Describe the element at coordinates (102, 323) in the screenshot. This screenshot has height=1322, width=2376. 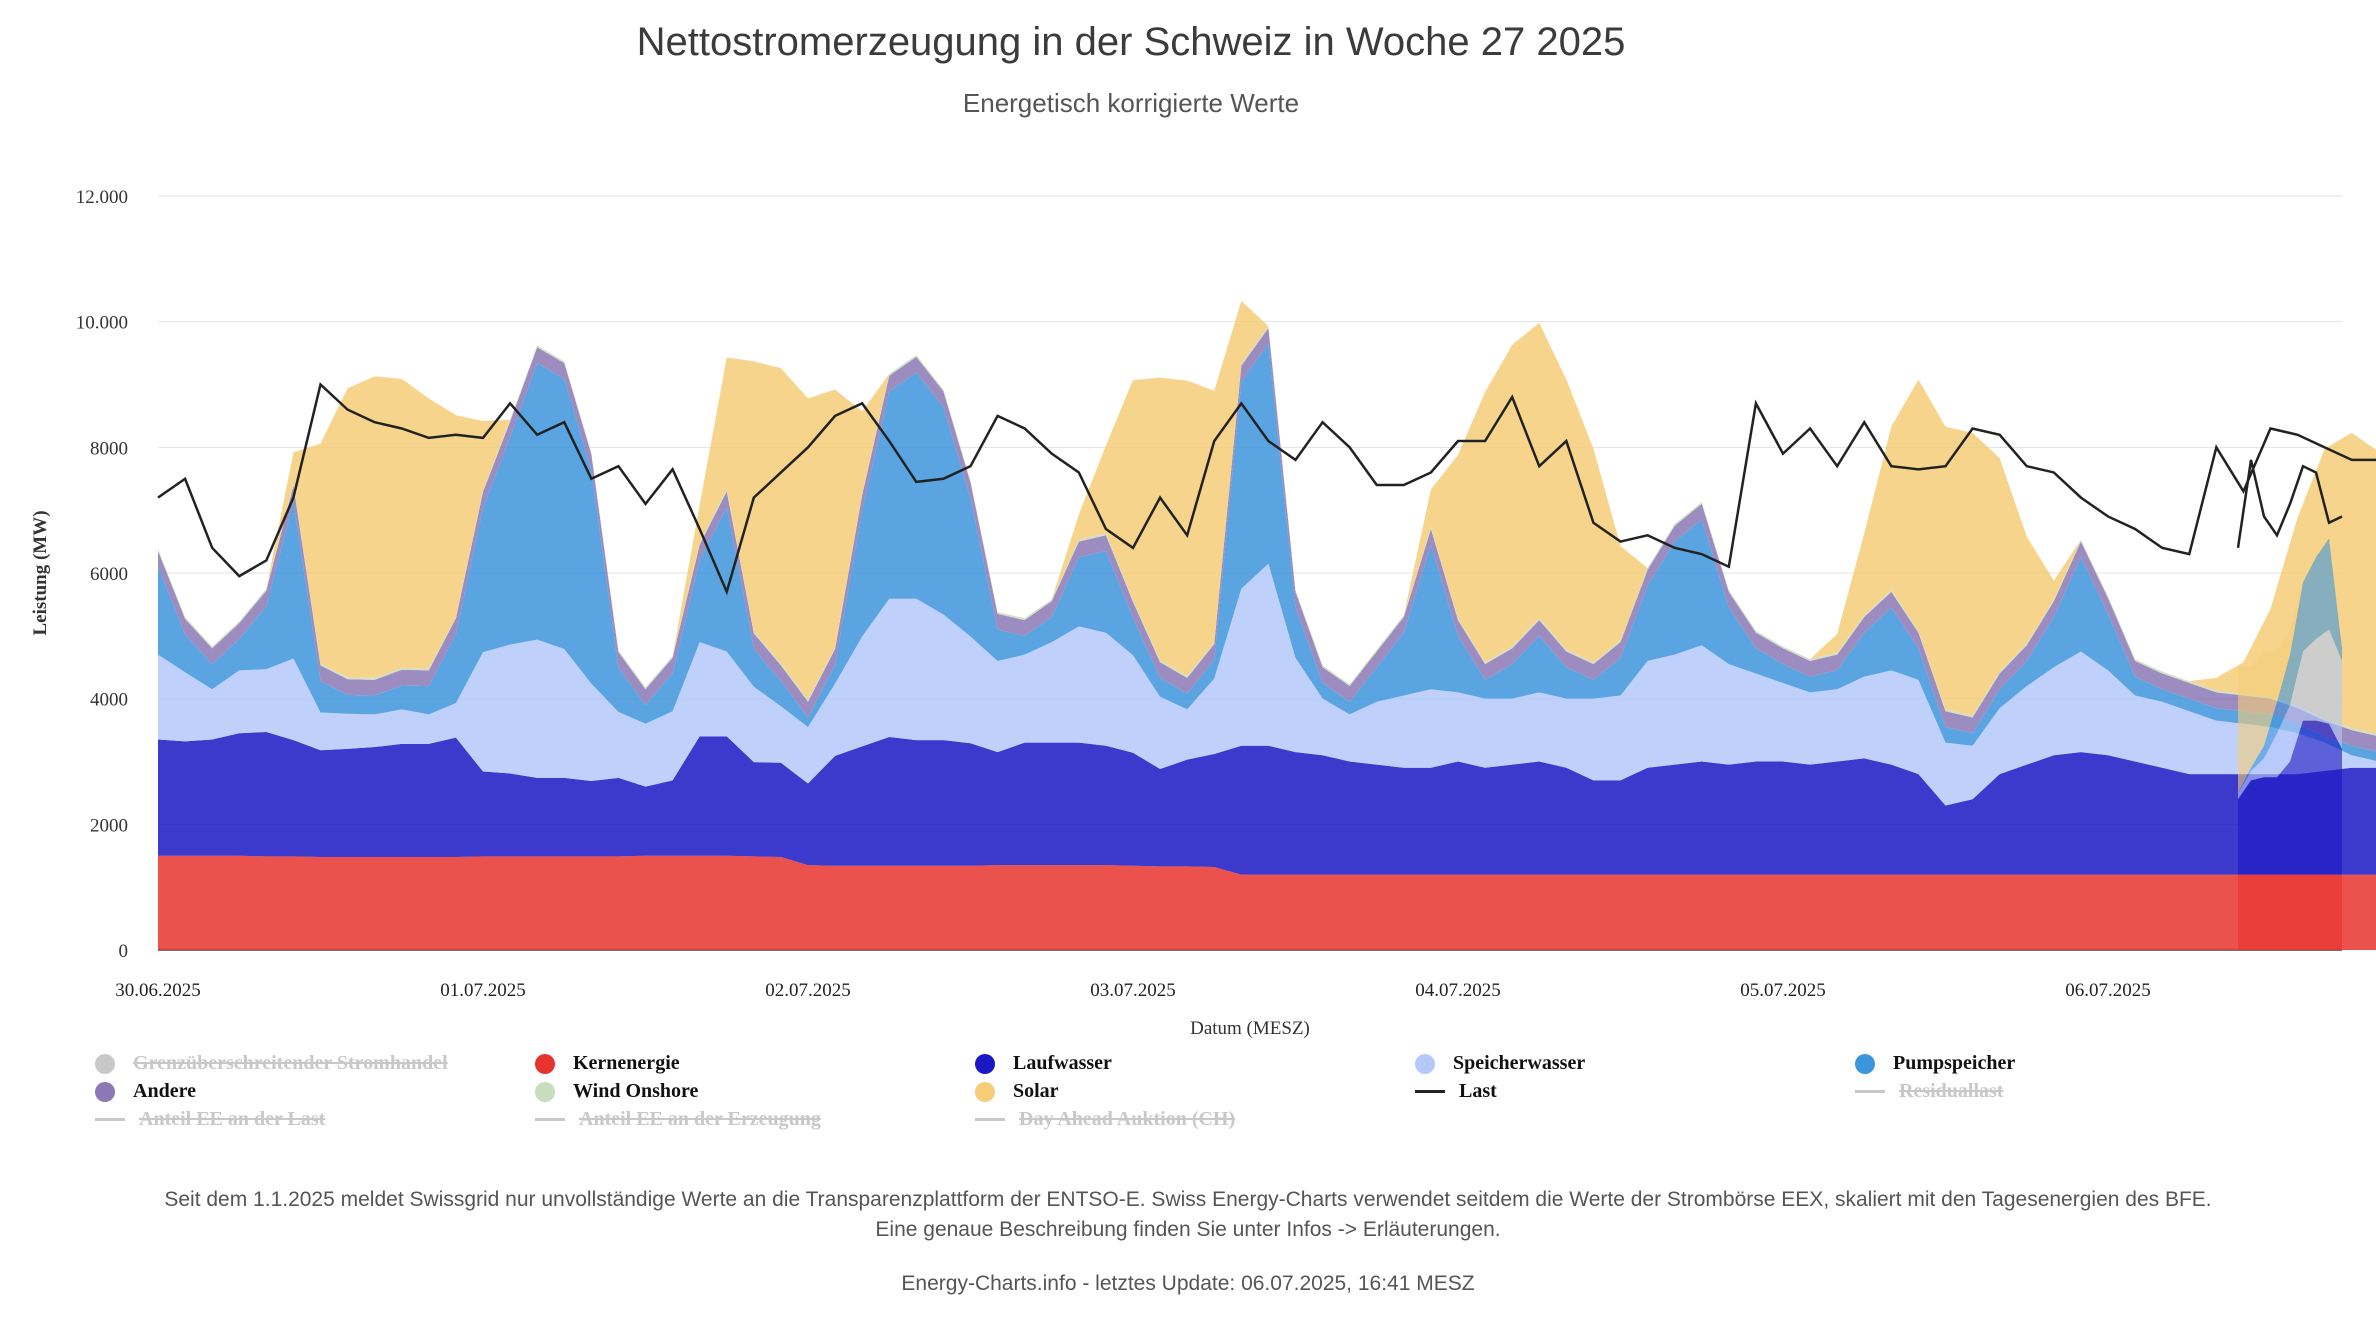
I see `y-tick-label: 10.000` at that location.